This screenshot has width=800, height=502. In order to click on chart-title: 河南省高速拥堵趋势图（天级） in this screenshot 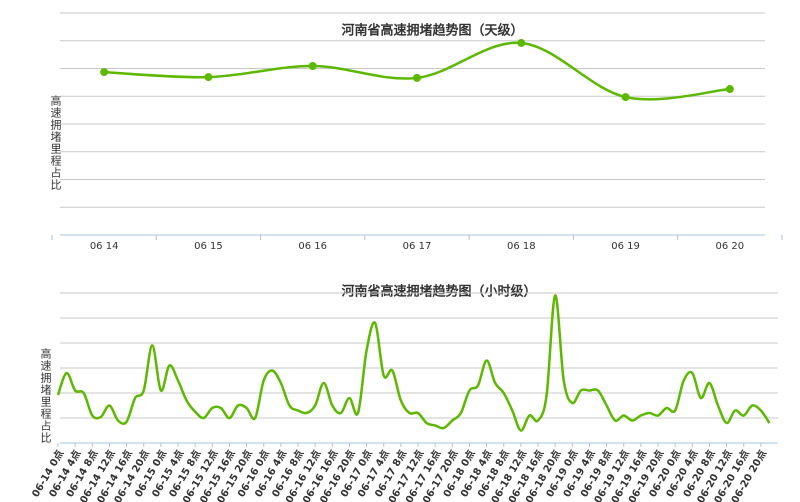, I will do `click(432, 31)`.